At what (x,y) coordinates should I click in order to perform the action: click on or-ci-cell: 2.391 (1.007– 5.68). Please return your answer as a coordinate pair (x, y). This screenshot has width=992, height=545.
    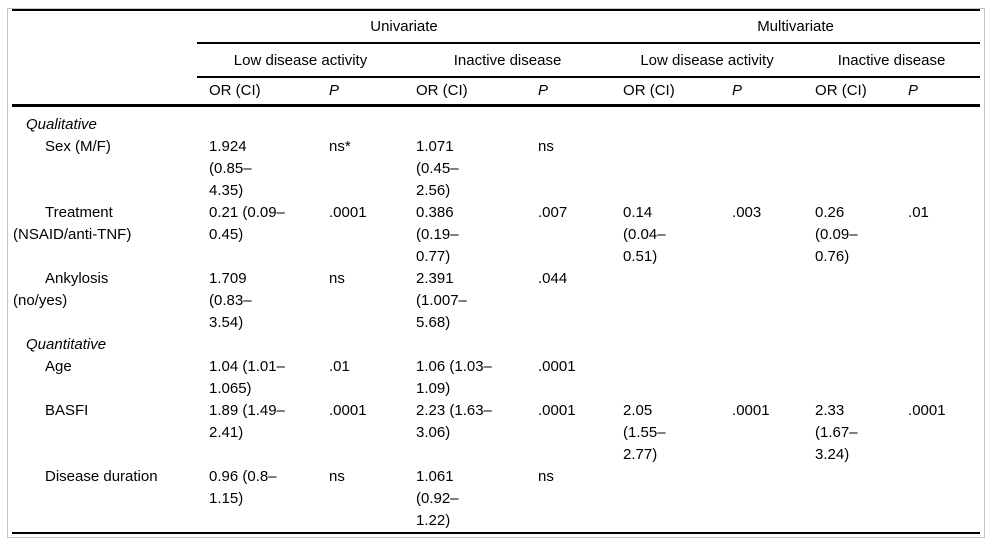
    Looking at the image, I should click on (441, 300).